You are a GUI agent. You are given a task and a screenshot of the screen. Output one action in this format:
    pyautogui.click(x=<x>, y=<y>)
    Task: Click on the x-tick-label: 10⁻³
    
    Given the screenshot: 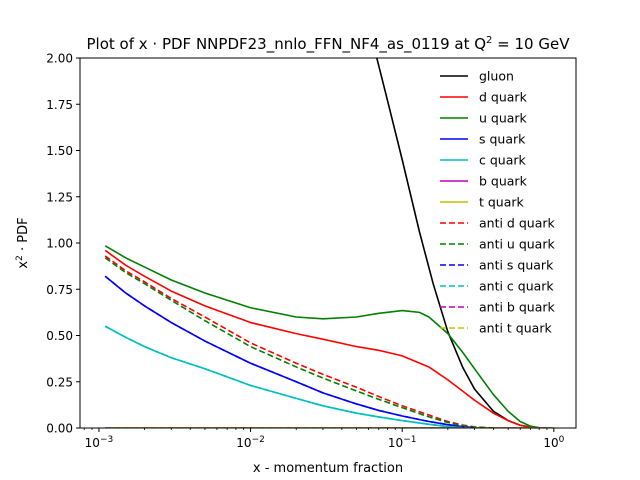 What is the action you would take?
    pyautogui.click(x=99, y=442)
    